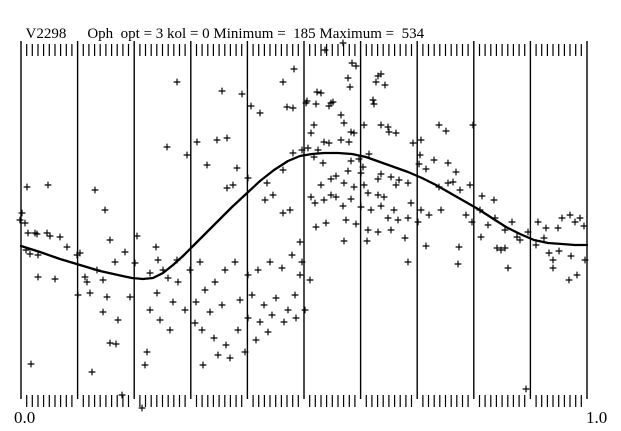 Image resolution: width=621 pixels, height=431 pixels. I want to click on phase-axis-max-label: 1.0, so click(597, 417).